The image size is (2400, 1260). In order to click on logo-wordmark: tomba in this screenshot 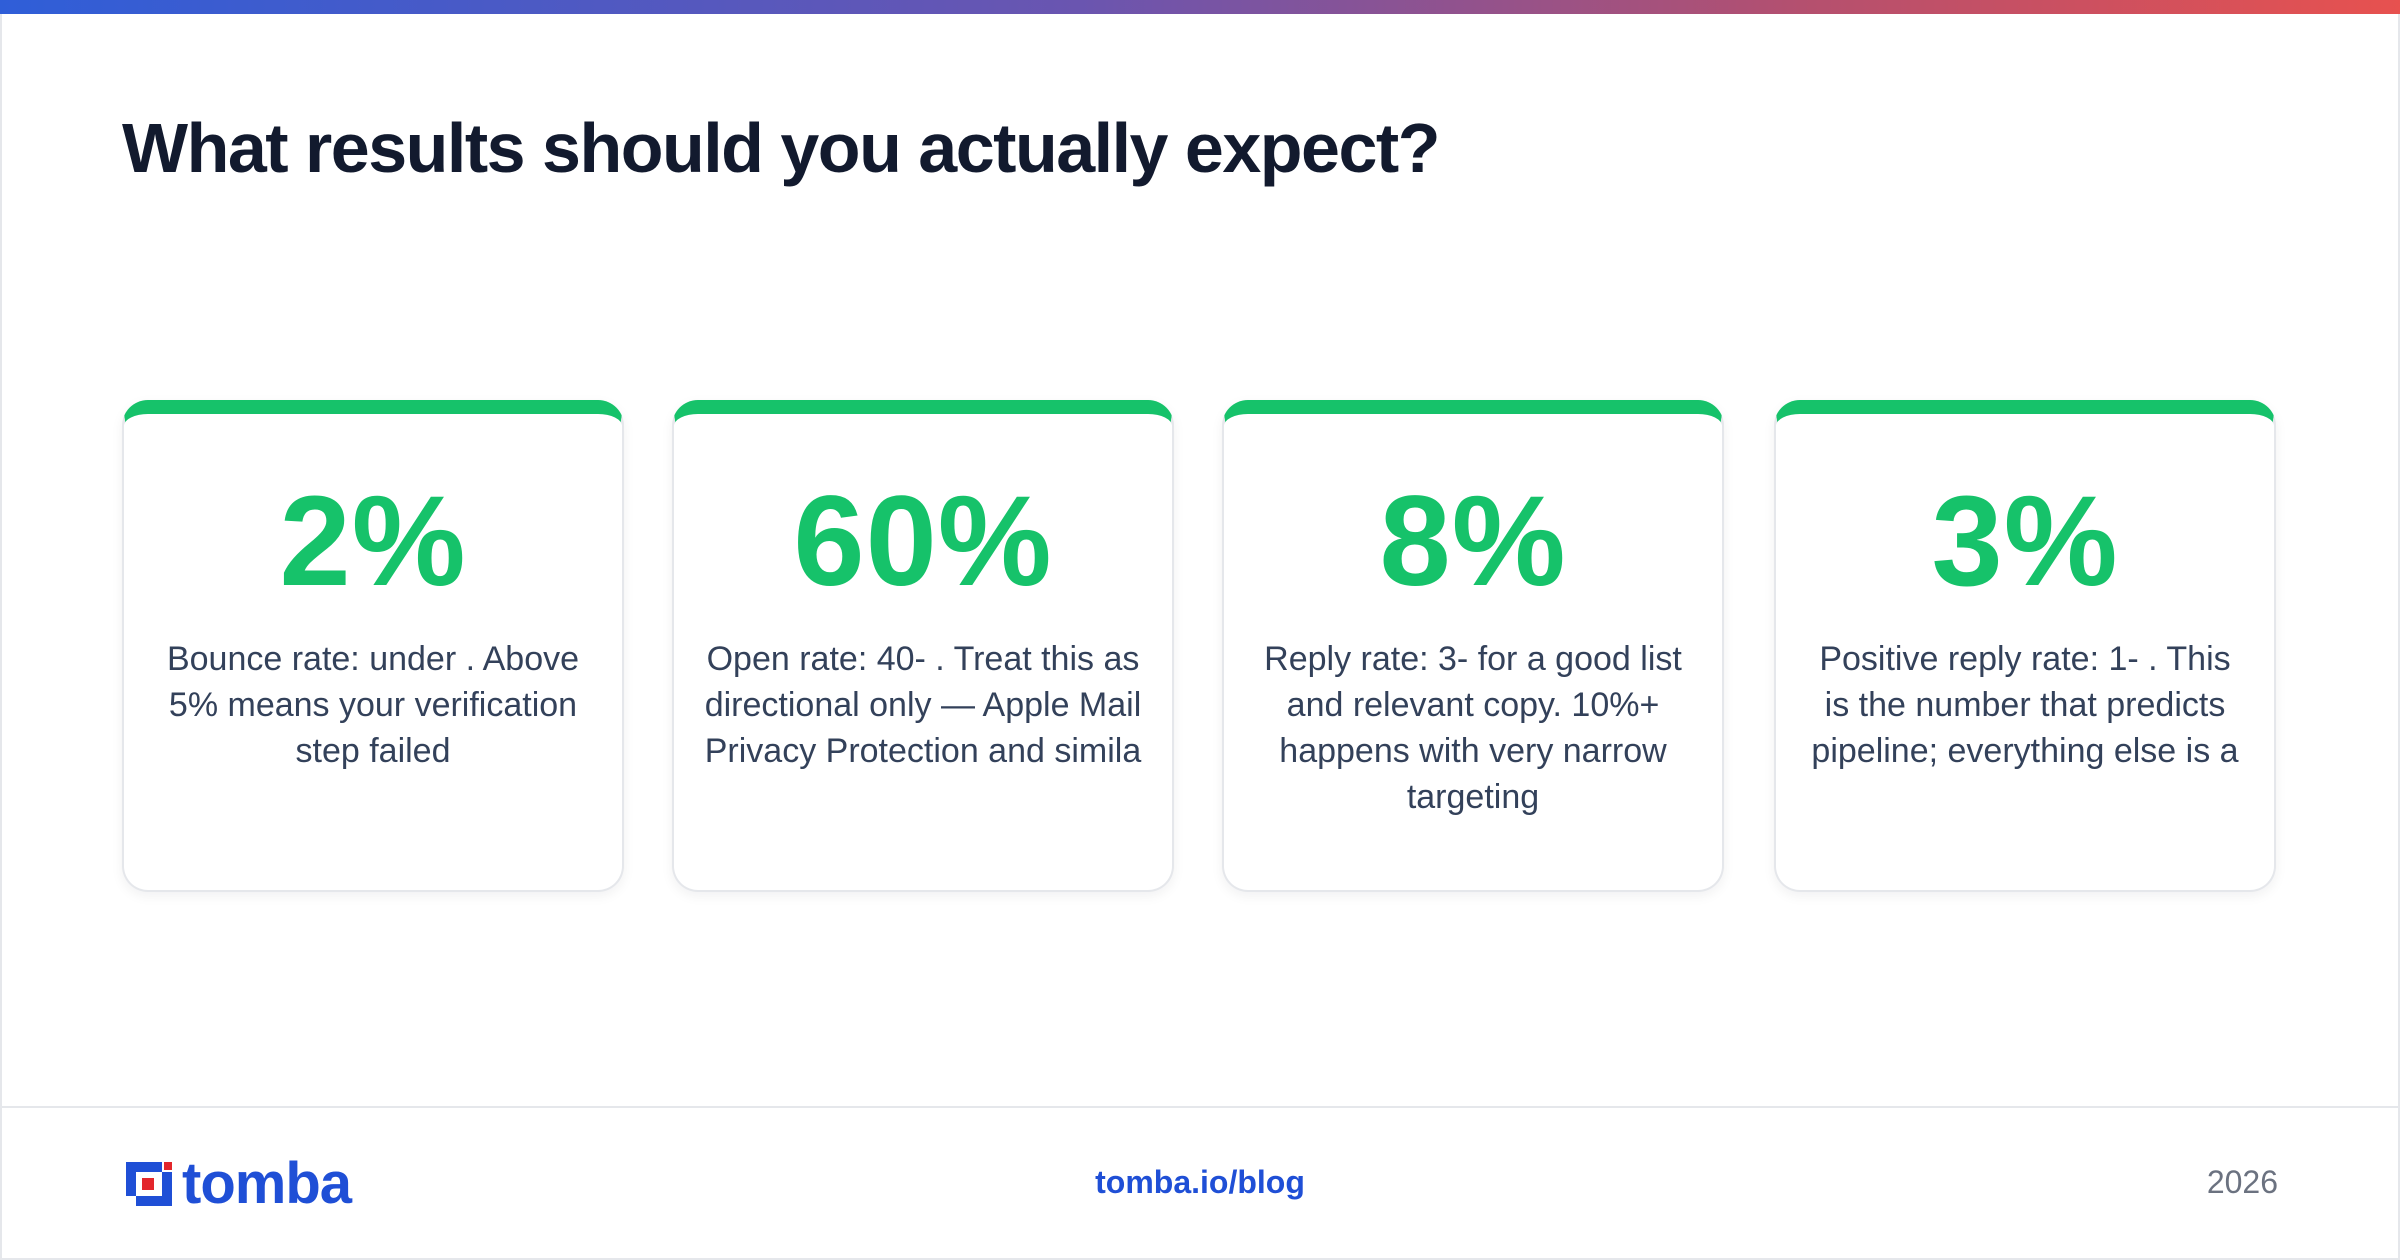, I will do `click(267, 1183)`.